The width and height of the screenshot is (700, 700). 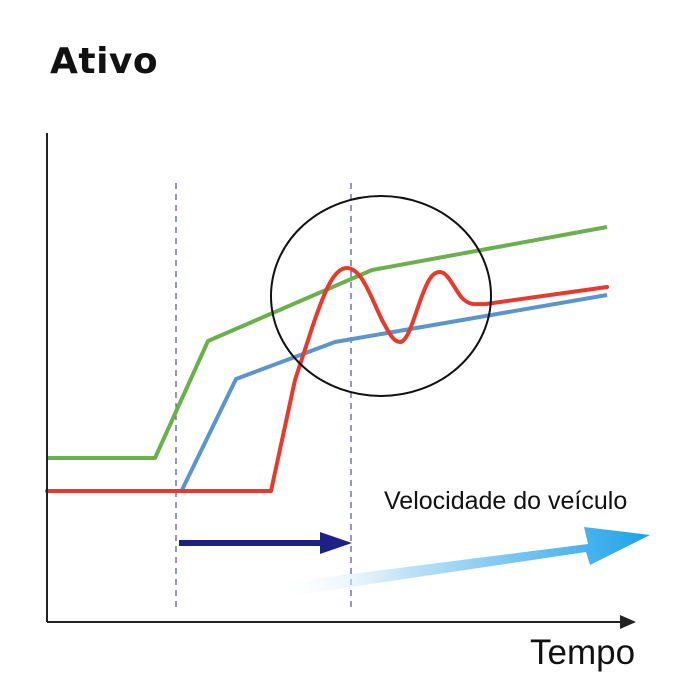 I want to click on speed-arrow-label: Velocidade do veículo, so click(x=505, y=501).